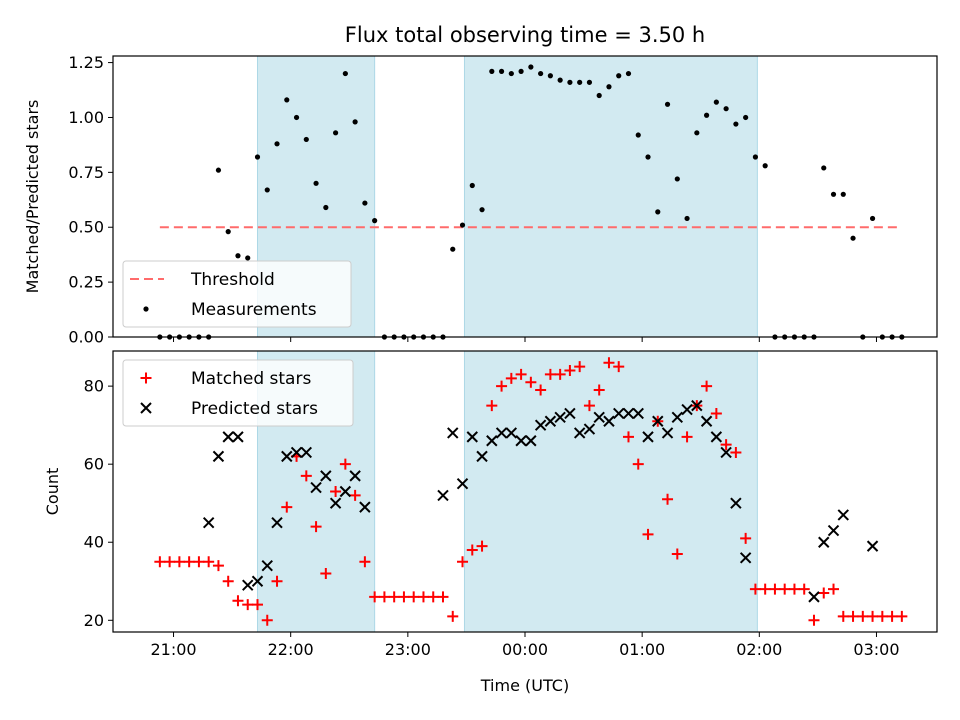 The width and height of the screenshot is (960, 720). Describe the element at coordinates (94, 620) in the screenshot. I see `y-tick-label: 20` at that location.